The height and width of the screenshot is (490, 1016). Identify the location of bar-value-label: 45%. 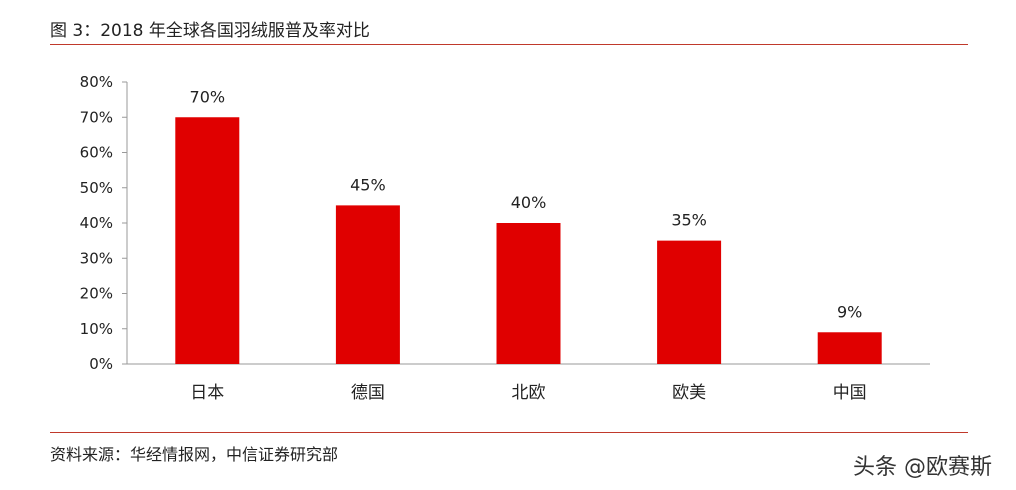
(368, 184).